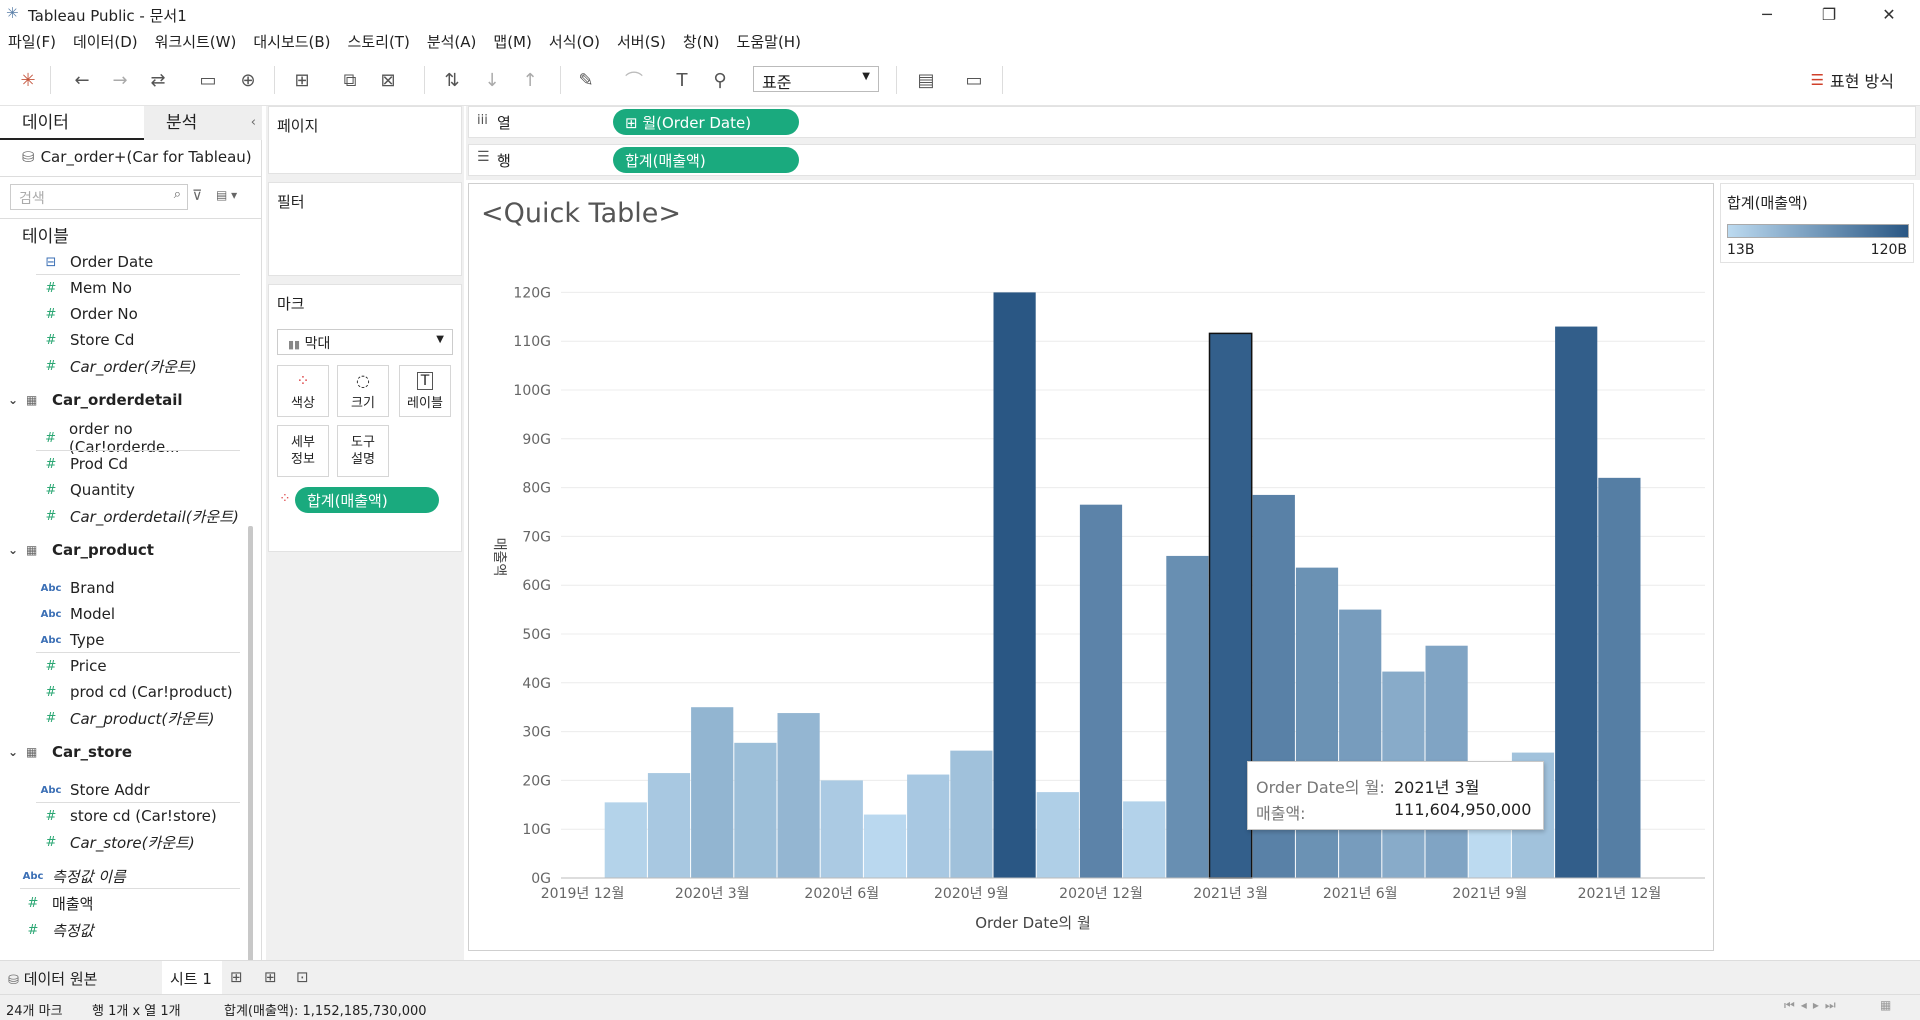 This screenshot has width=1920, height=1020. I want to click on field-item: # Price, so click(120, 666).